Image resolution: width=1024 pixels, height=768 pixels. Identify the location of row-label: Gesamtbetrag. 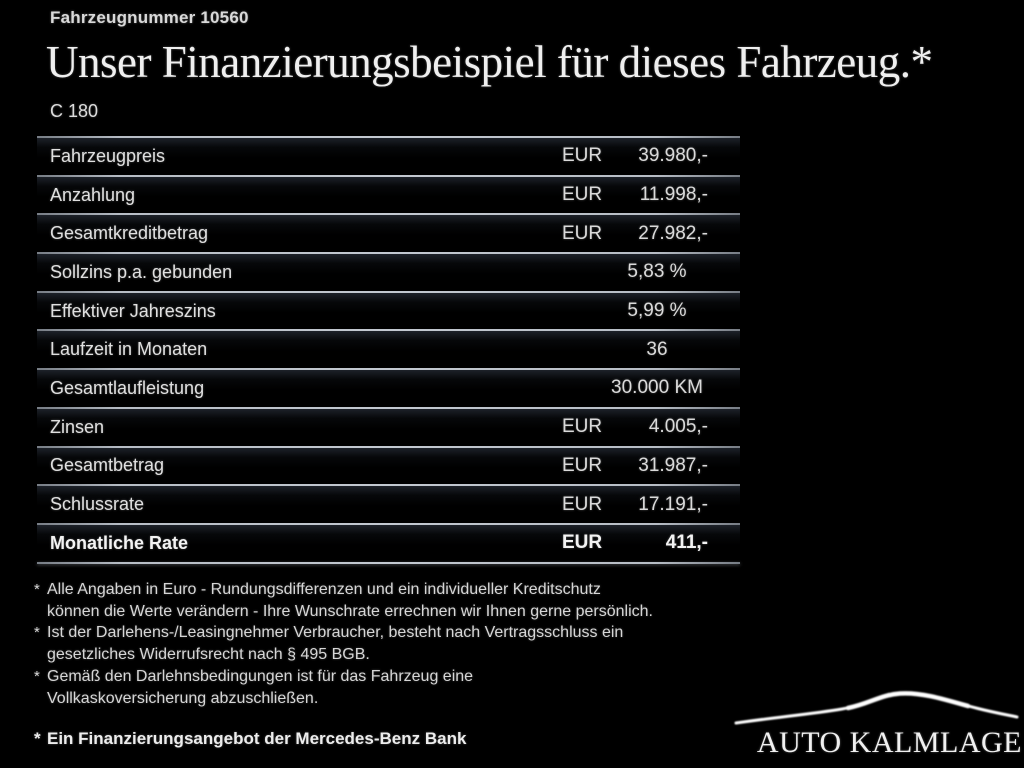
(107, 465).